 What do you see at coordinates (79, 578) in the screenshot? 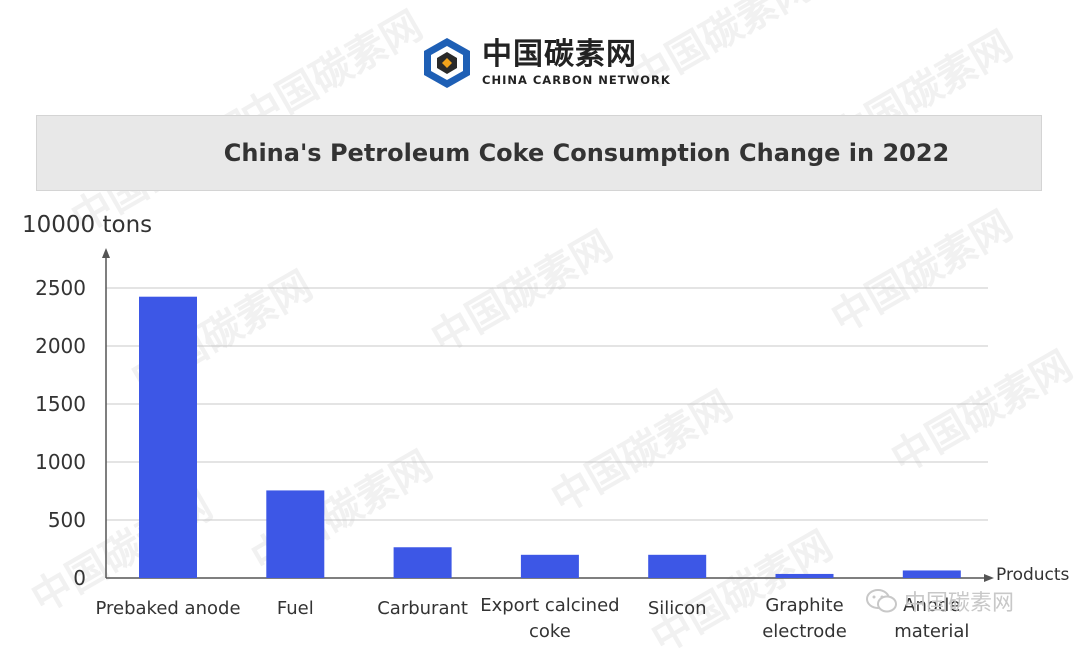
I see `y-tick-label: 0` at bounding box center [79, 578].